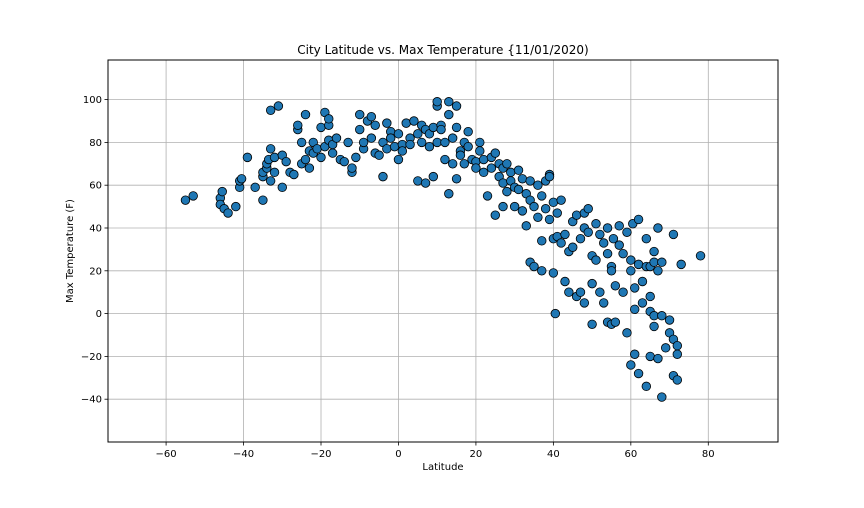  Describe the element at coordinates (91, 357) in the screenshot. I see `y-tick-label: −20` at that location.